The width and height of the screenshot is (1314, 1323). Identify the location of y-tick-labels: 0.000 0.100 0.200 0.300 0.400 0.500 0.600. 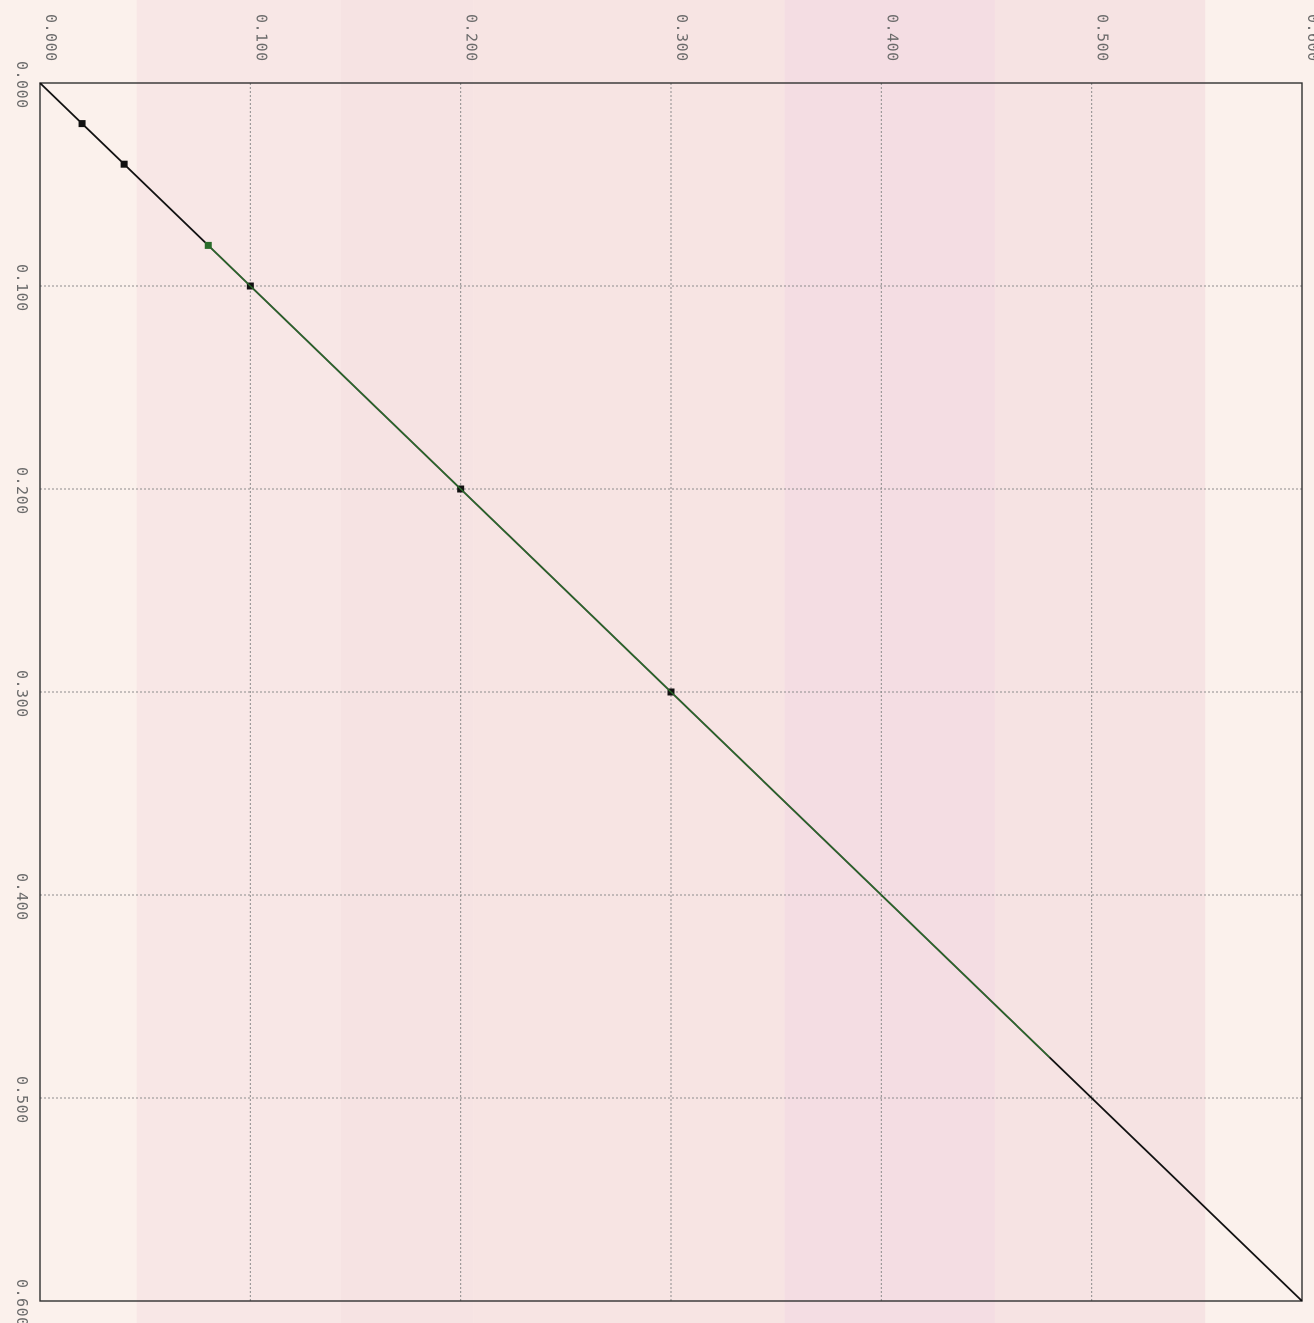
(22, 692).